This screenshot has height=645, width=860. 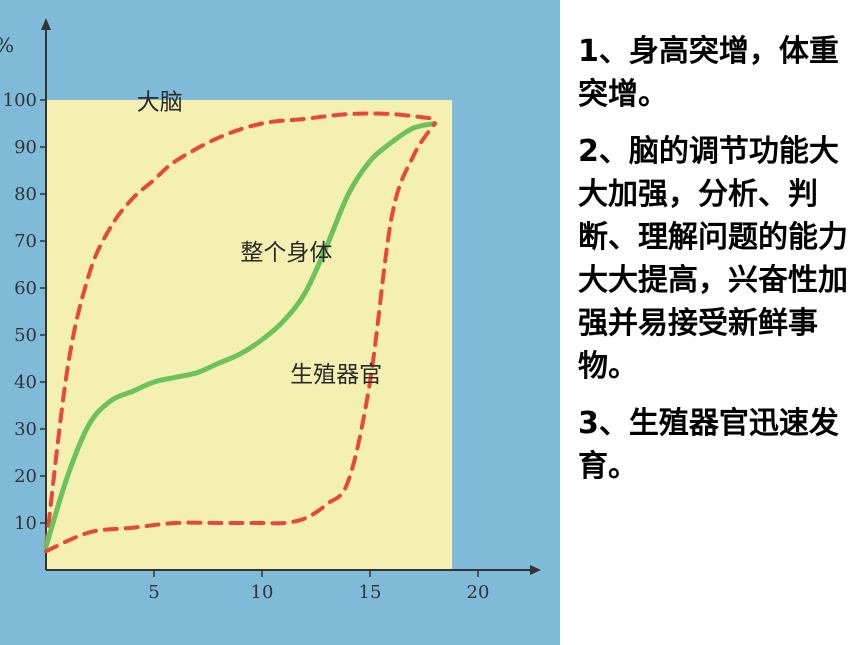 I want to click on y-tick-label: 70, so click(x=25, y=241).